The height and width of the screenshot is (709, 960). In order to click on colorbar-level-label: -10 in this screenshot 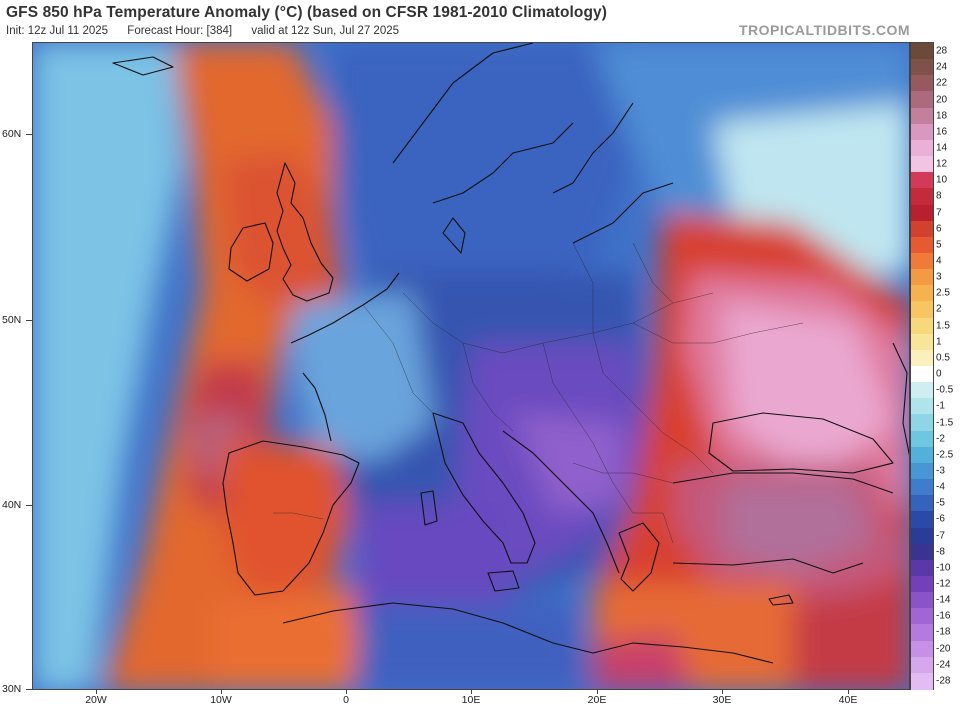, I will do `click(943, 568)`.